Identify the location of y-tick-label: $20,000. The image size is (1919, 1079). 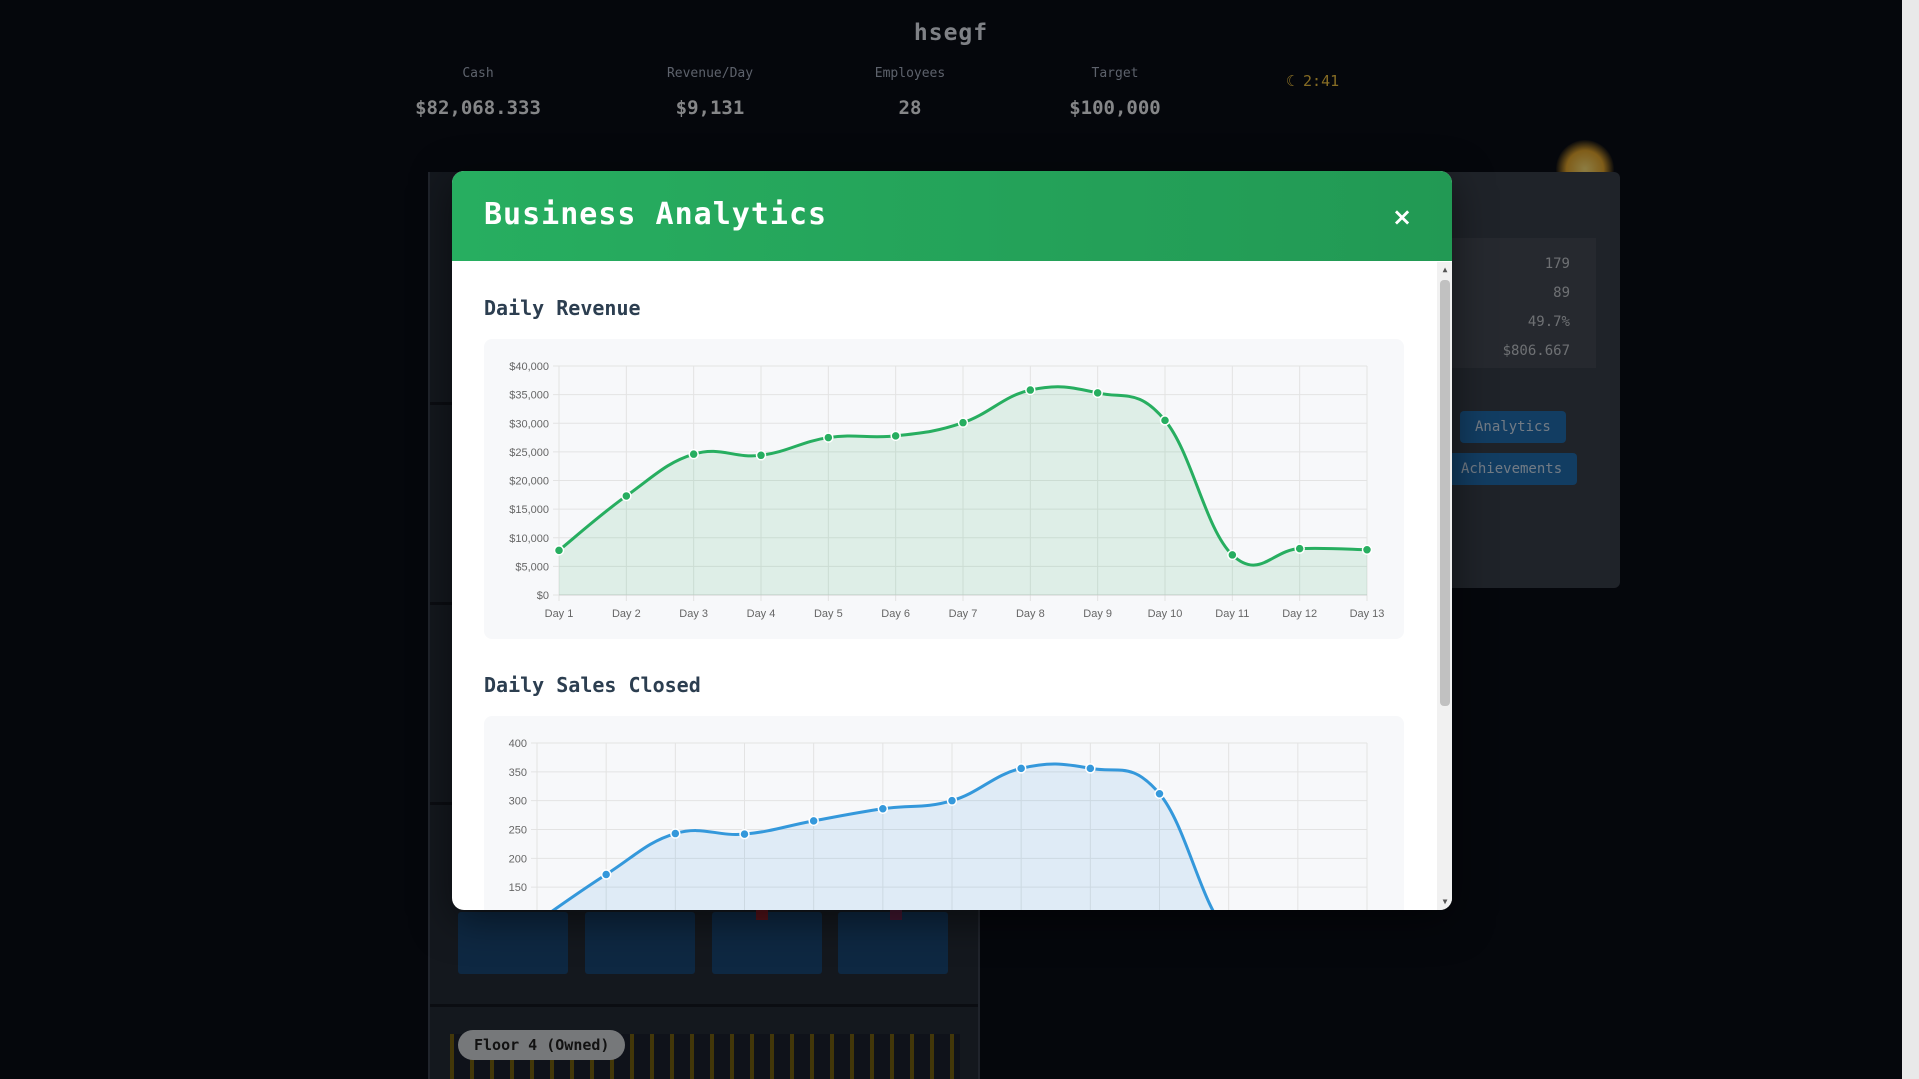
(529, 482).